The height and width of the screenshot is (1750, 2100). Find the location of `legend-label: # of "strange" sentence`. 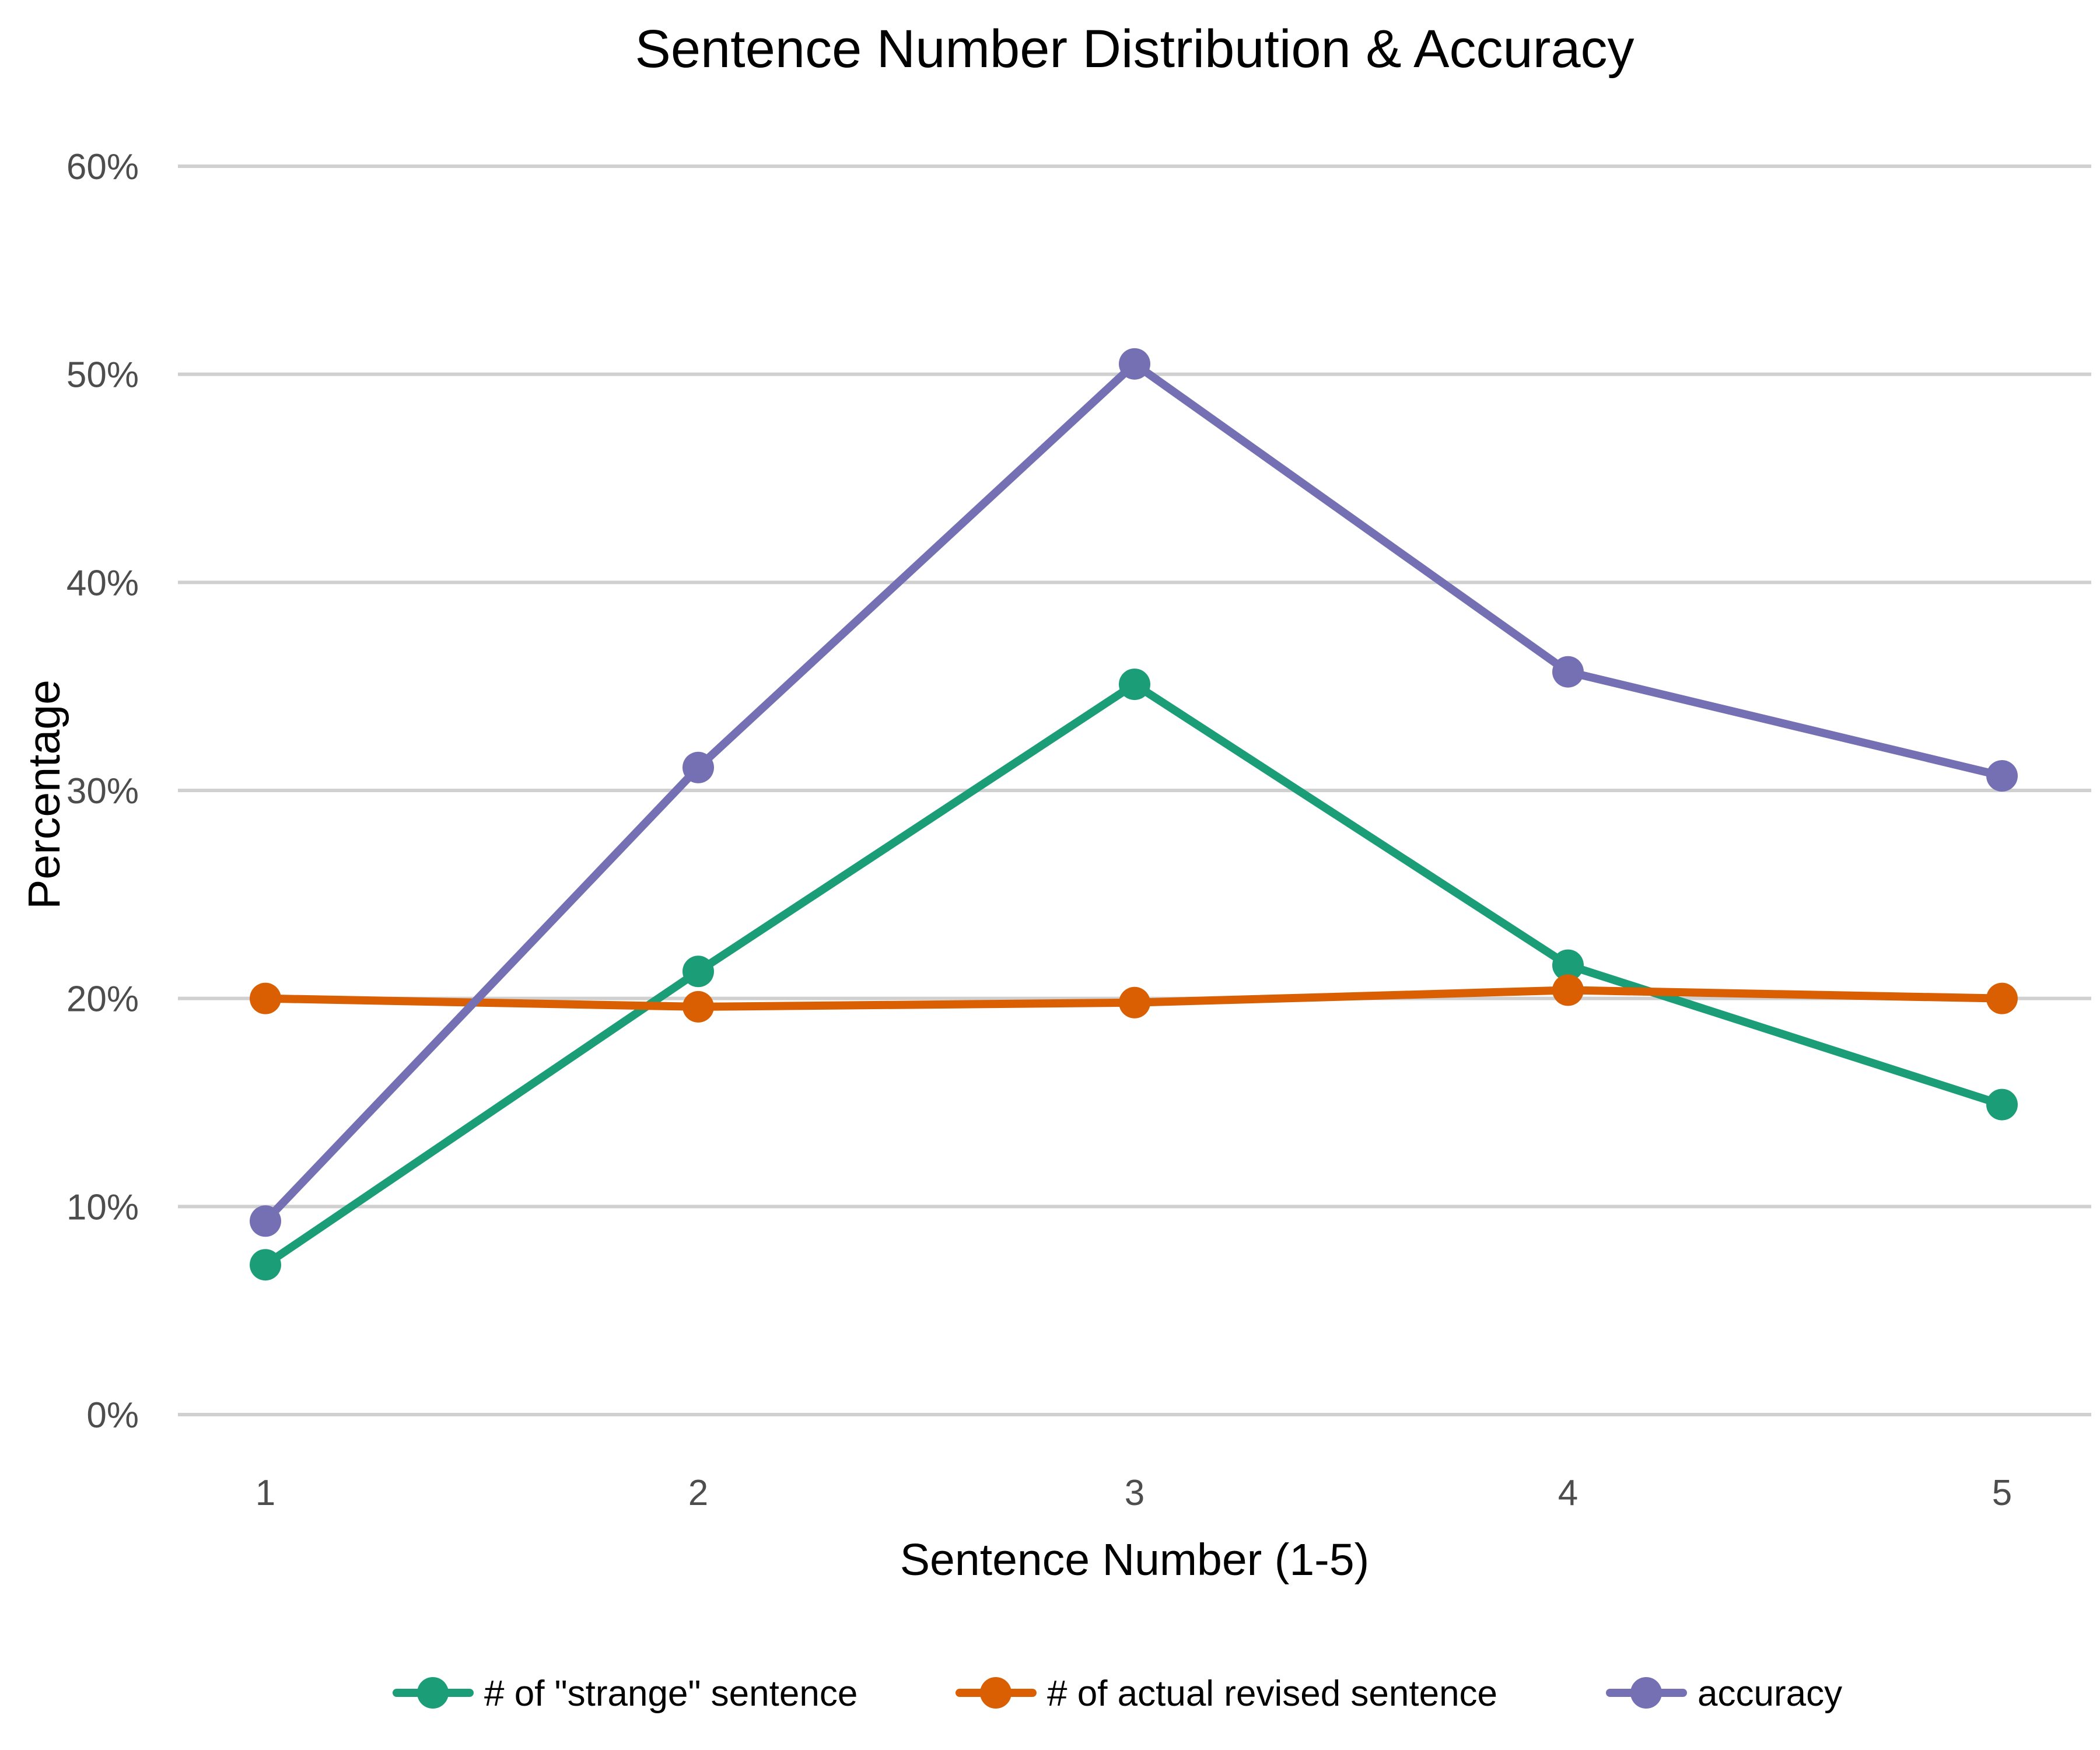

legend-label: # of "strange" sentence is located at coordinates (671, 1694).